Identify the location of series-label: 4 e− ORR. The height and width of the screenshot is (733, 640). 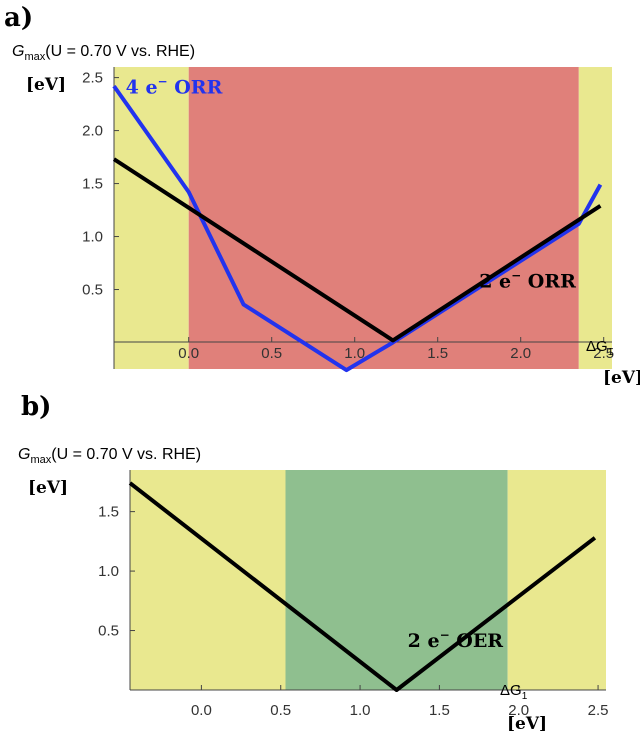
(174, 86).